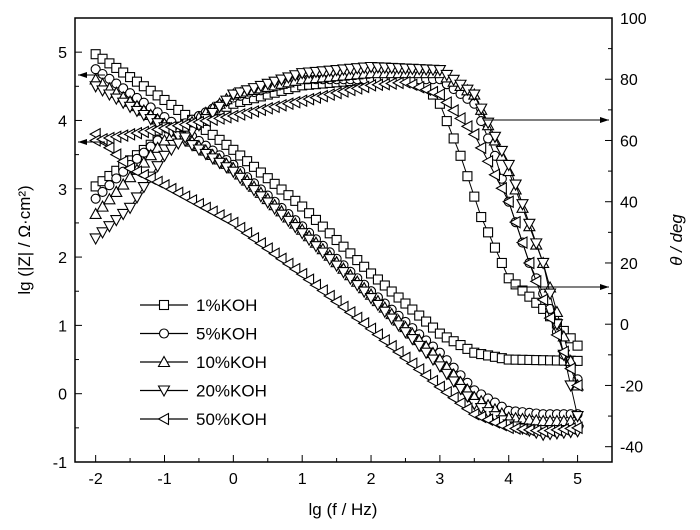 The image size is (700, 530). I want to click on phase-arrow-head, so click(604, 120).